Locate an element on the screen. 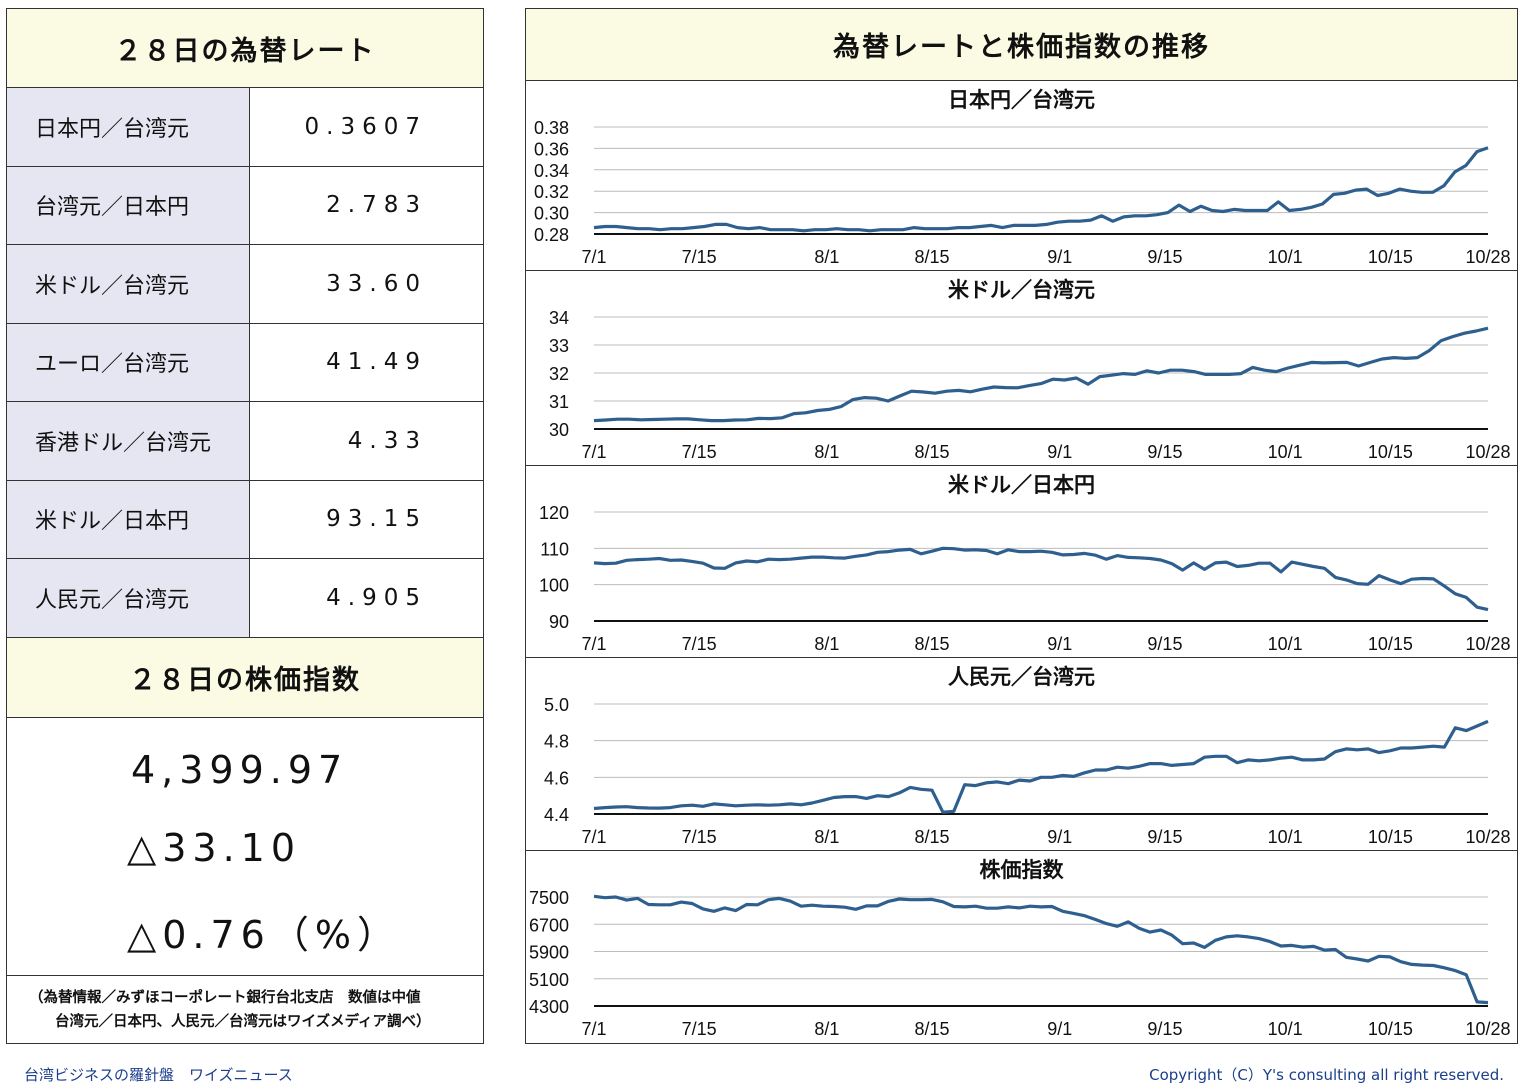 The width and height of the screenshot is (1524, 1090). chart-title: 米ドル／台湾元 is located at coordinates (1021, 290).